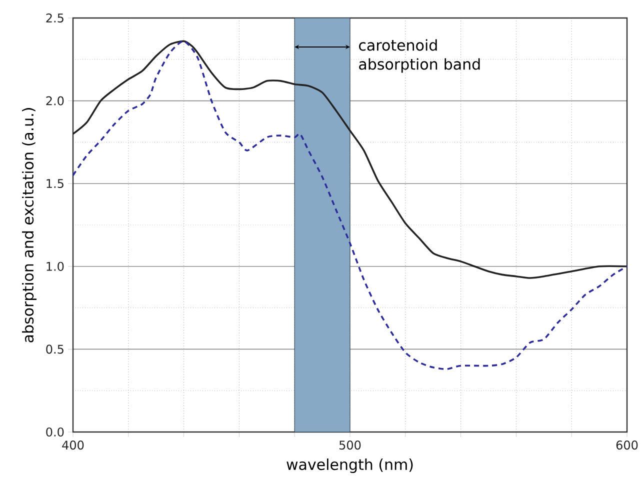  I want to click on y-tick-label: 0.0, so click(55, 432).